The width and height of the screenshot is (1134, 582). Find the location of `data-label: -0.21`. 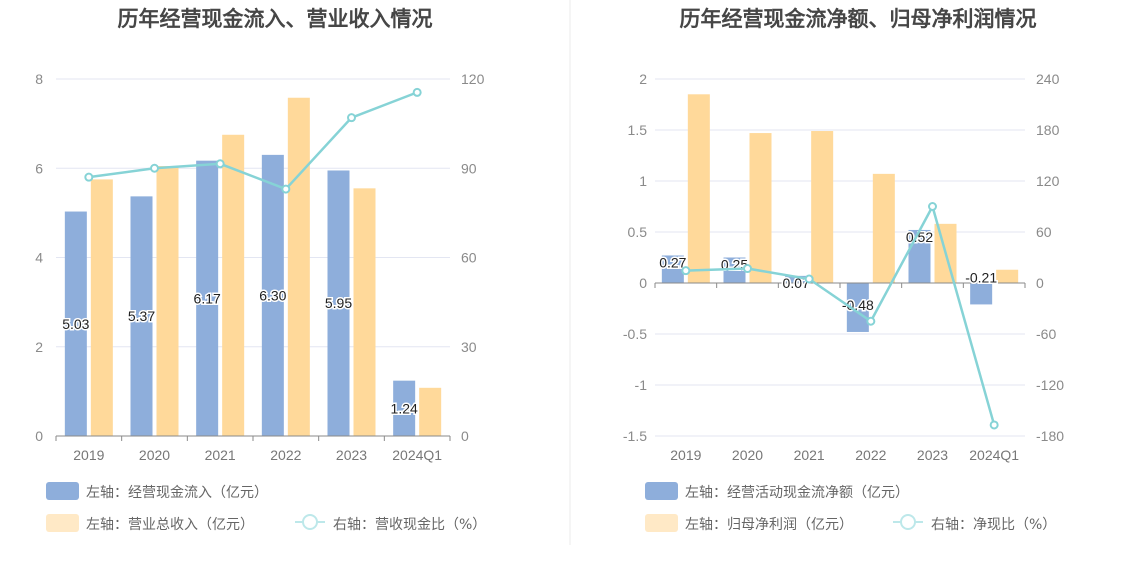

data-label: -0.21 is located at coordinates (981, 277).